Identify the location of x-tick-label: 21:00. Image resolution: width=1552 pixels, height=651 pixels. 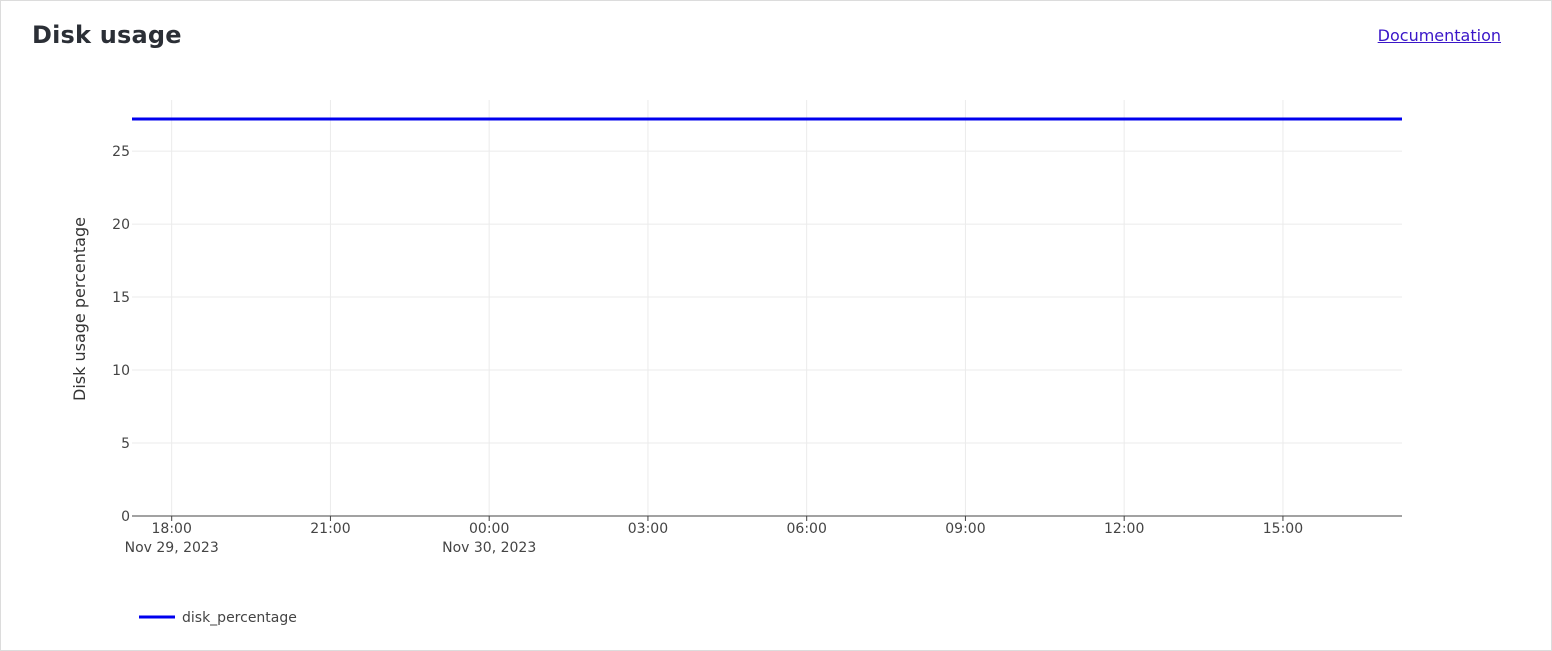
(330, 529).